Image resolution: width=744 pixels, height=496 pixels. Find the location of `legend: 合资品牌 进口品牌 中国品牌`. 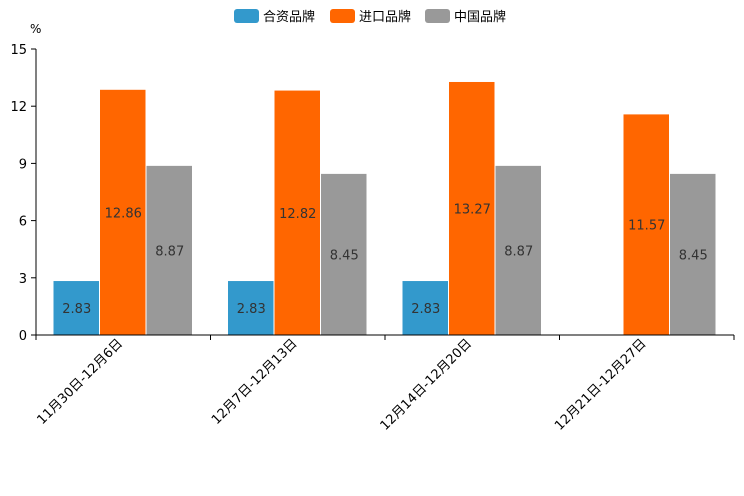

legend: 合资品牌 进口品牌 中国品牌 is located at coordinates (370, 17).